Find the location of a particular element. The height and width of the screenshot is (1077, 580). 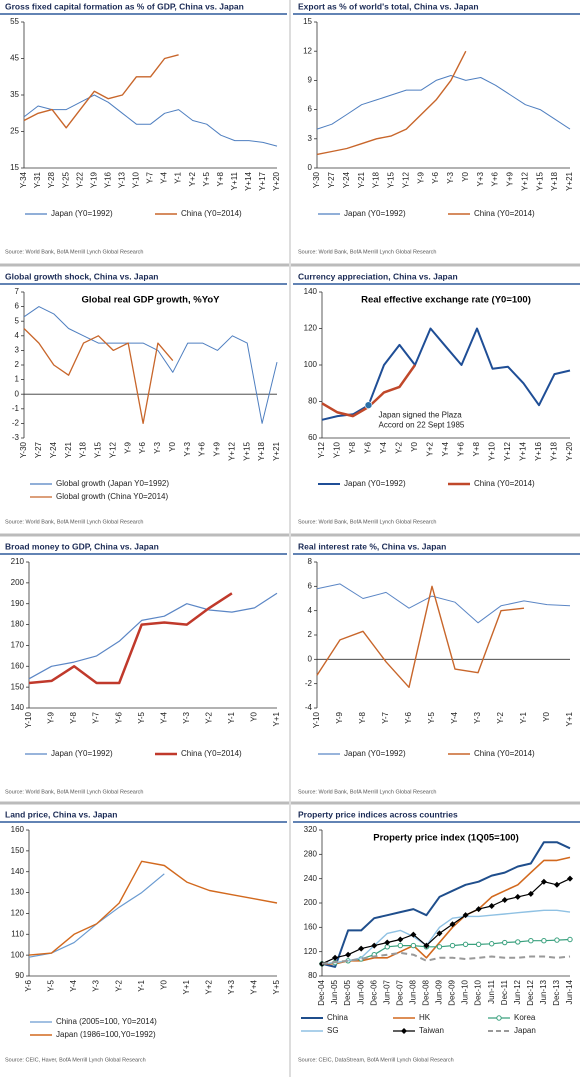

x-tick-label: Dec-10 is located at coordinates (478, 992).